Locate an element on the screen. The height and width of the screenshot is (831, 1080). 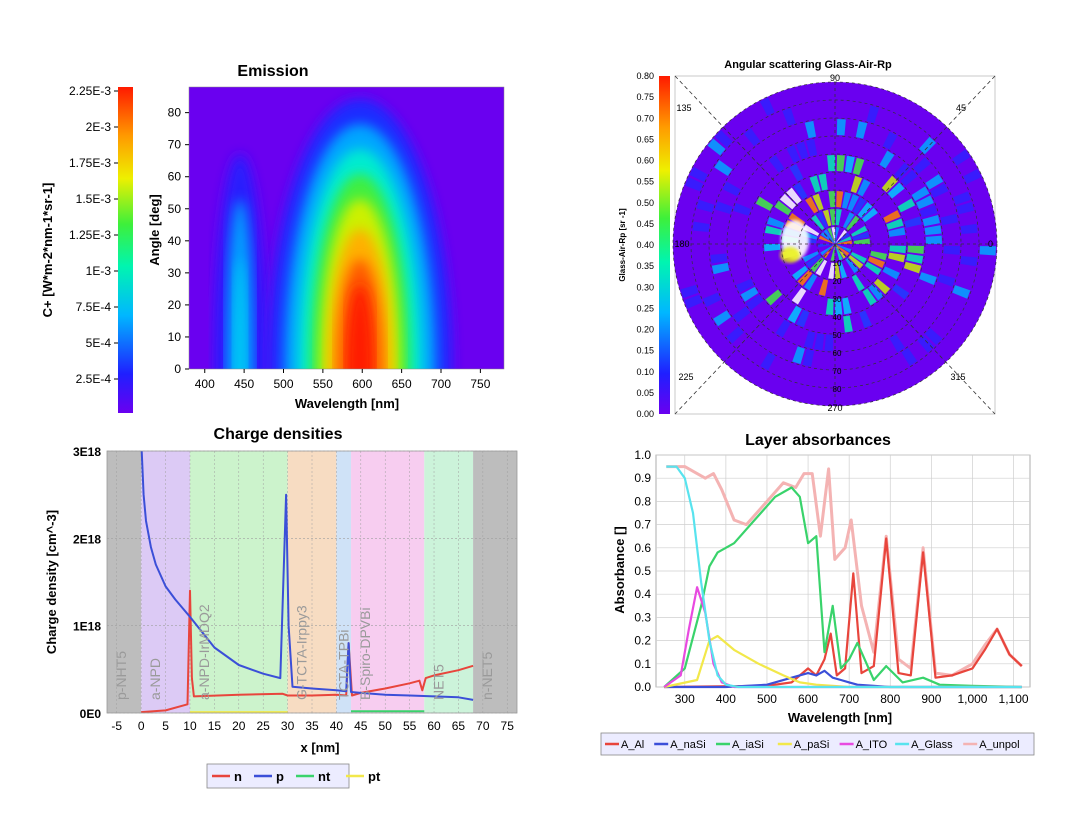
emission-colorbar-tick-label: 1E-3 is located at coordinates (99, 271).